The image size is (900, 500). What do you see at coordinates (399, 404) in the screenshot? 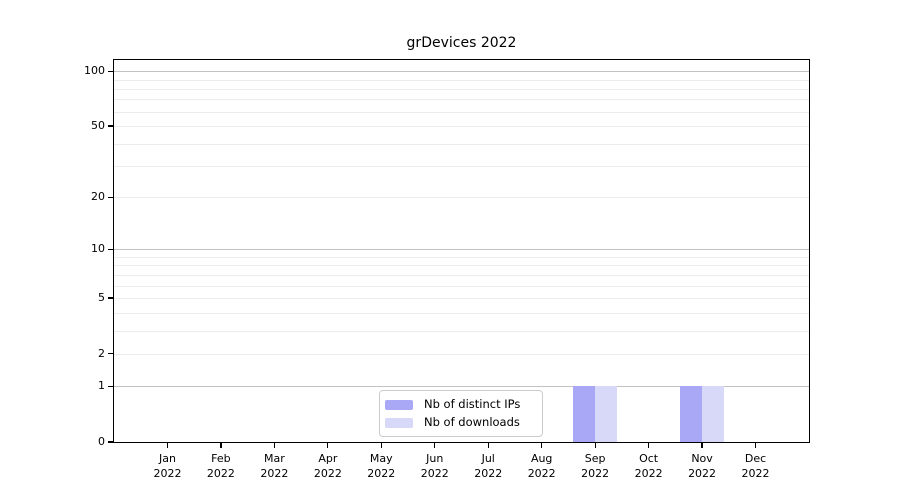
I see `distinct-ips-swatch-icon` at bounding box center [399, 404].